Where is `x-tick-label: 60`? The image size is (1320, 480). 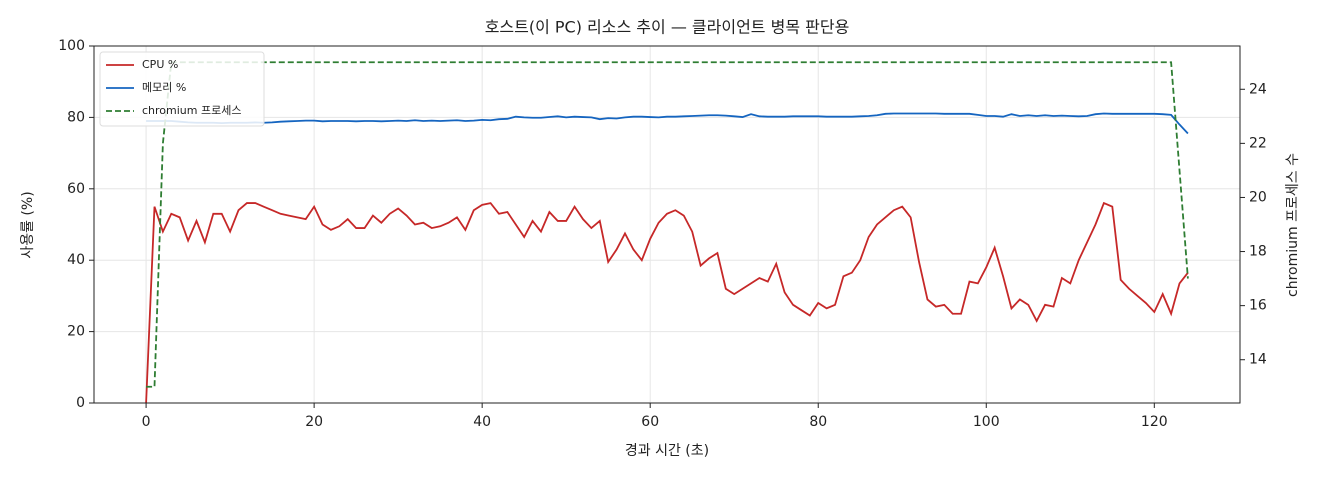
x-tick-label: 60 is located at coordinates (650, 422).